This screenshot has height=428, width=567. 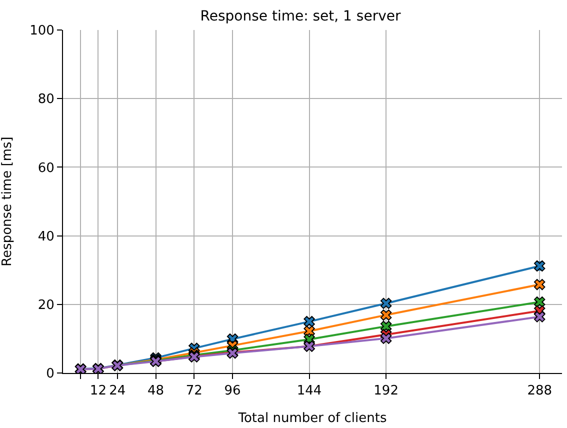 What do you see at coordinates (312, 418) in the screenshot?
I see `x-axis-title: Total number of clients` at bounding box center [312, 418].